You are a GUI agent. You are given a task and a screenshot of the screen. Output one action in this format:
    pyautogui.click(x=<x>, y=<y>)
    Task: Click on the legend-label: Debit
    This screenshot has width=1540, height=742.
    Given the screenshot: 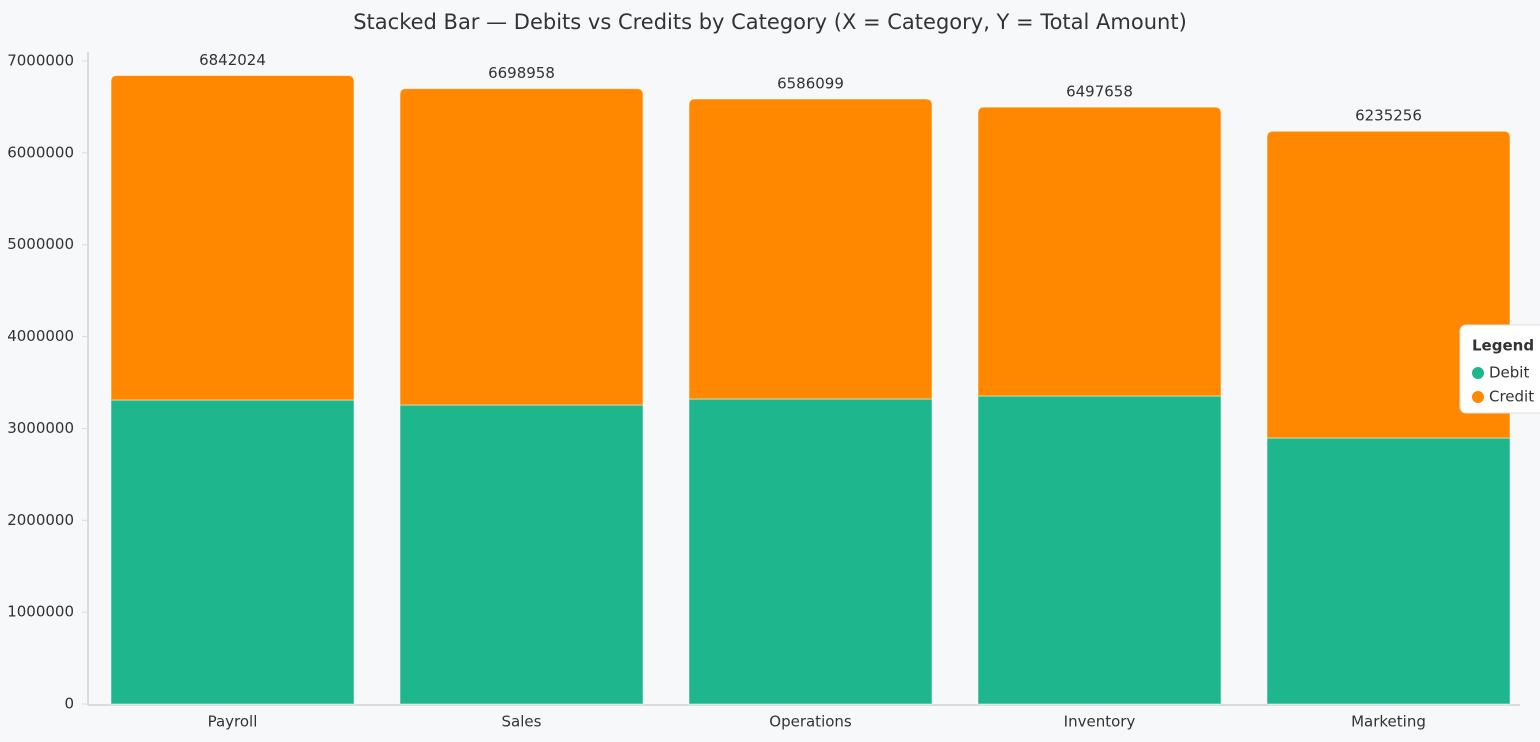 What is the action you would take?
    pyautogui.click(x=1509, y=373)
    